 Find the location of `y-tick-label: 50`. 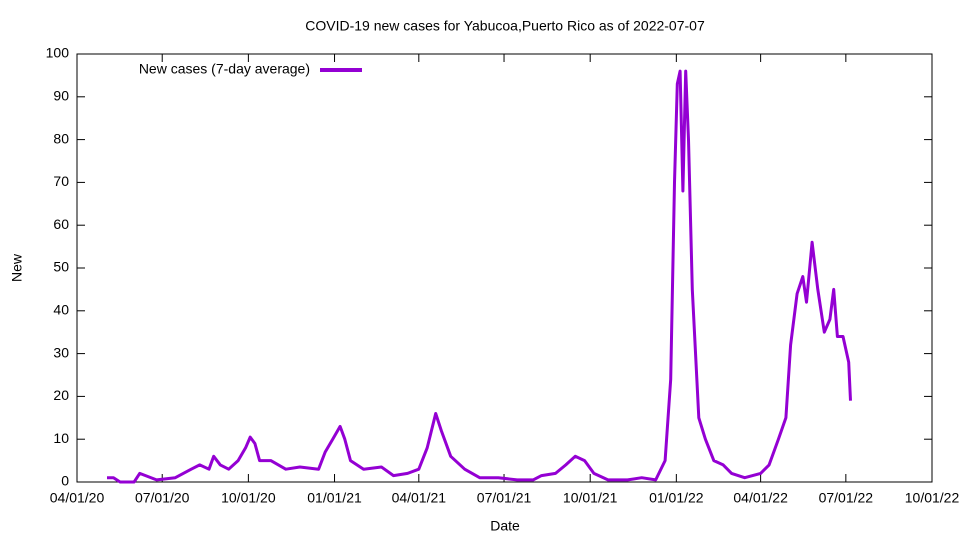

y-tick-label: 50 is located at coordinates (61, 267).